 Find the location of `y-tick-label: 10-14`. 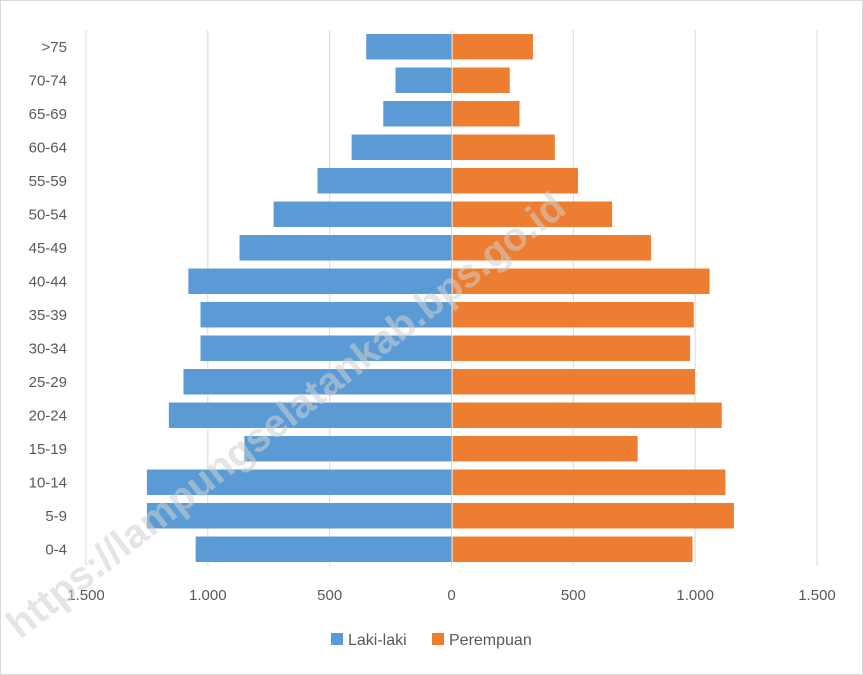

y-tick-label: 10-14 is located at coordinates (48, 482).